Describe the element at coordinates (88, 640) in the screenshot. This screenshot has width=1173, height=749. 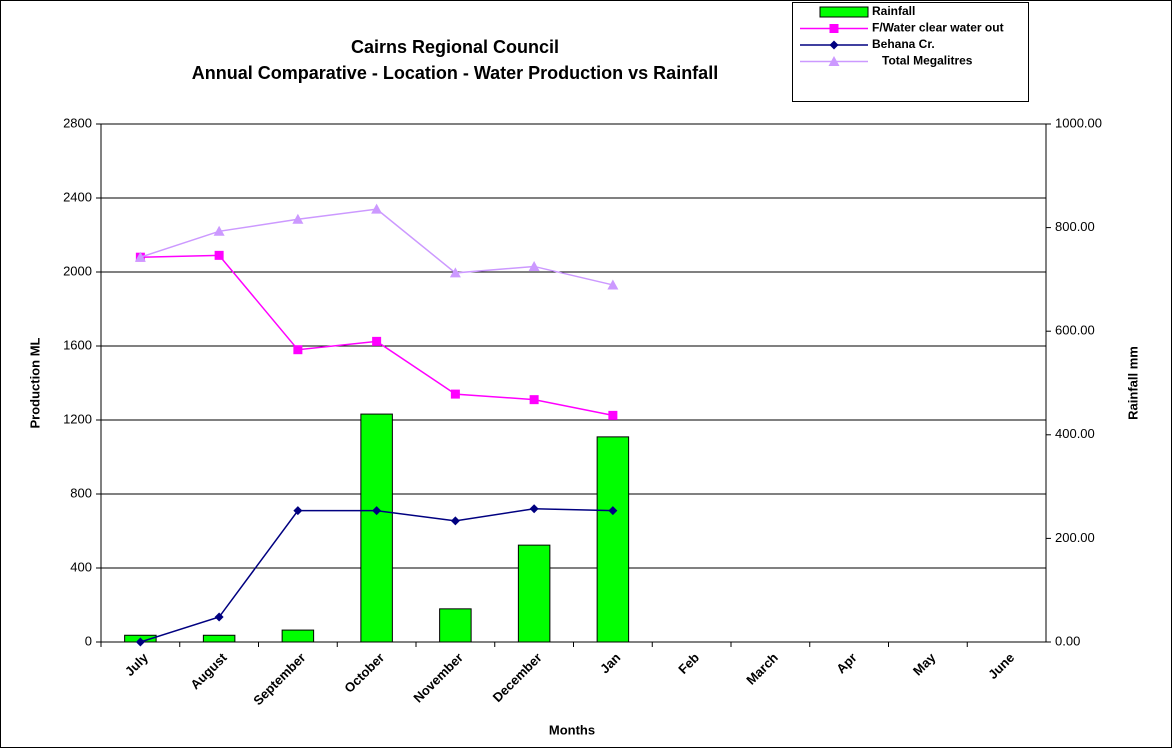
I see `y-tick-label: 0` at that location.